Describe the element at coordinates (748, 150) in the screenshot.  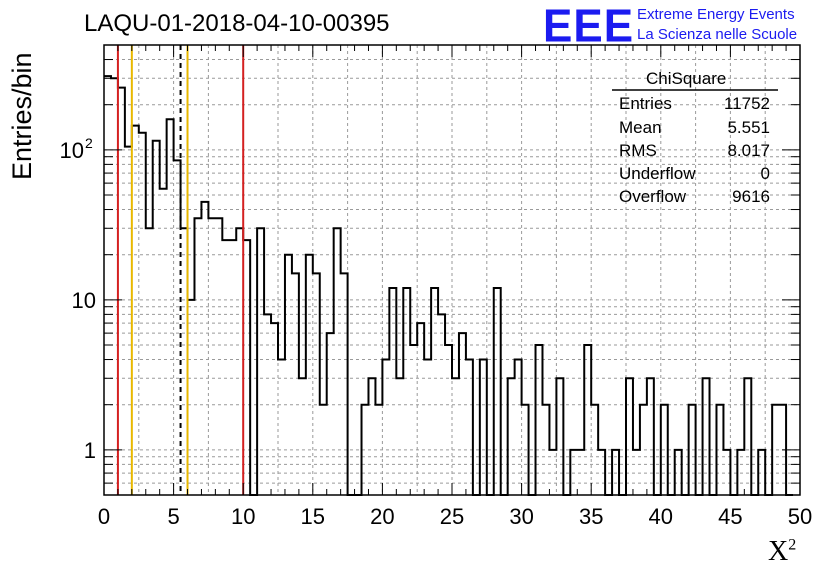
I see `stat-value-rms: 8.017` at that location.